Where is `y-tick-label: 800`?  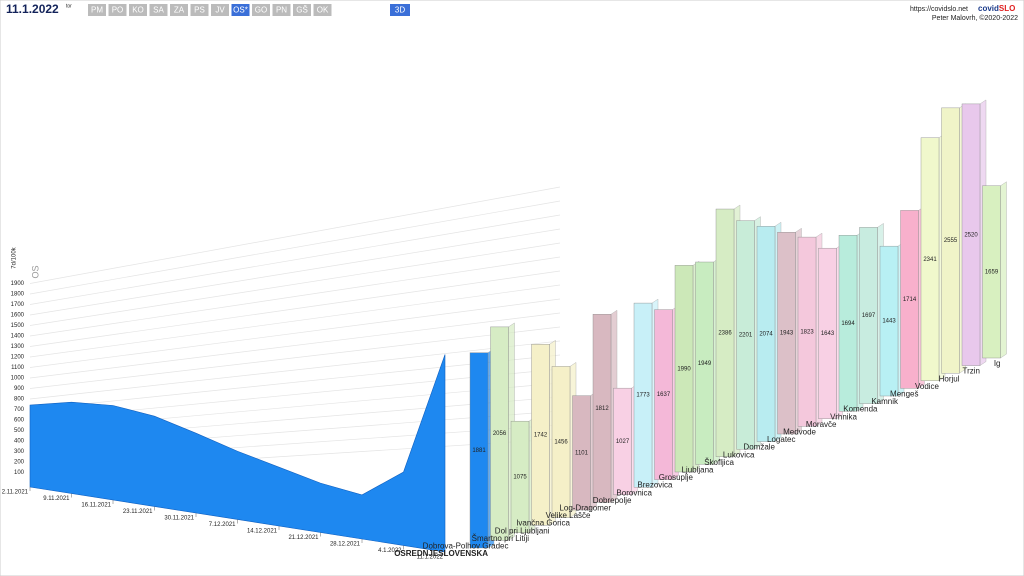 y-tick-label: 800 is located at coordinates (19, 400).